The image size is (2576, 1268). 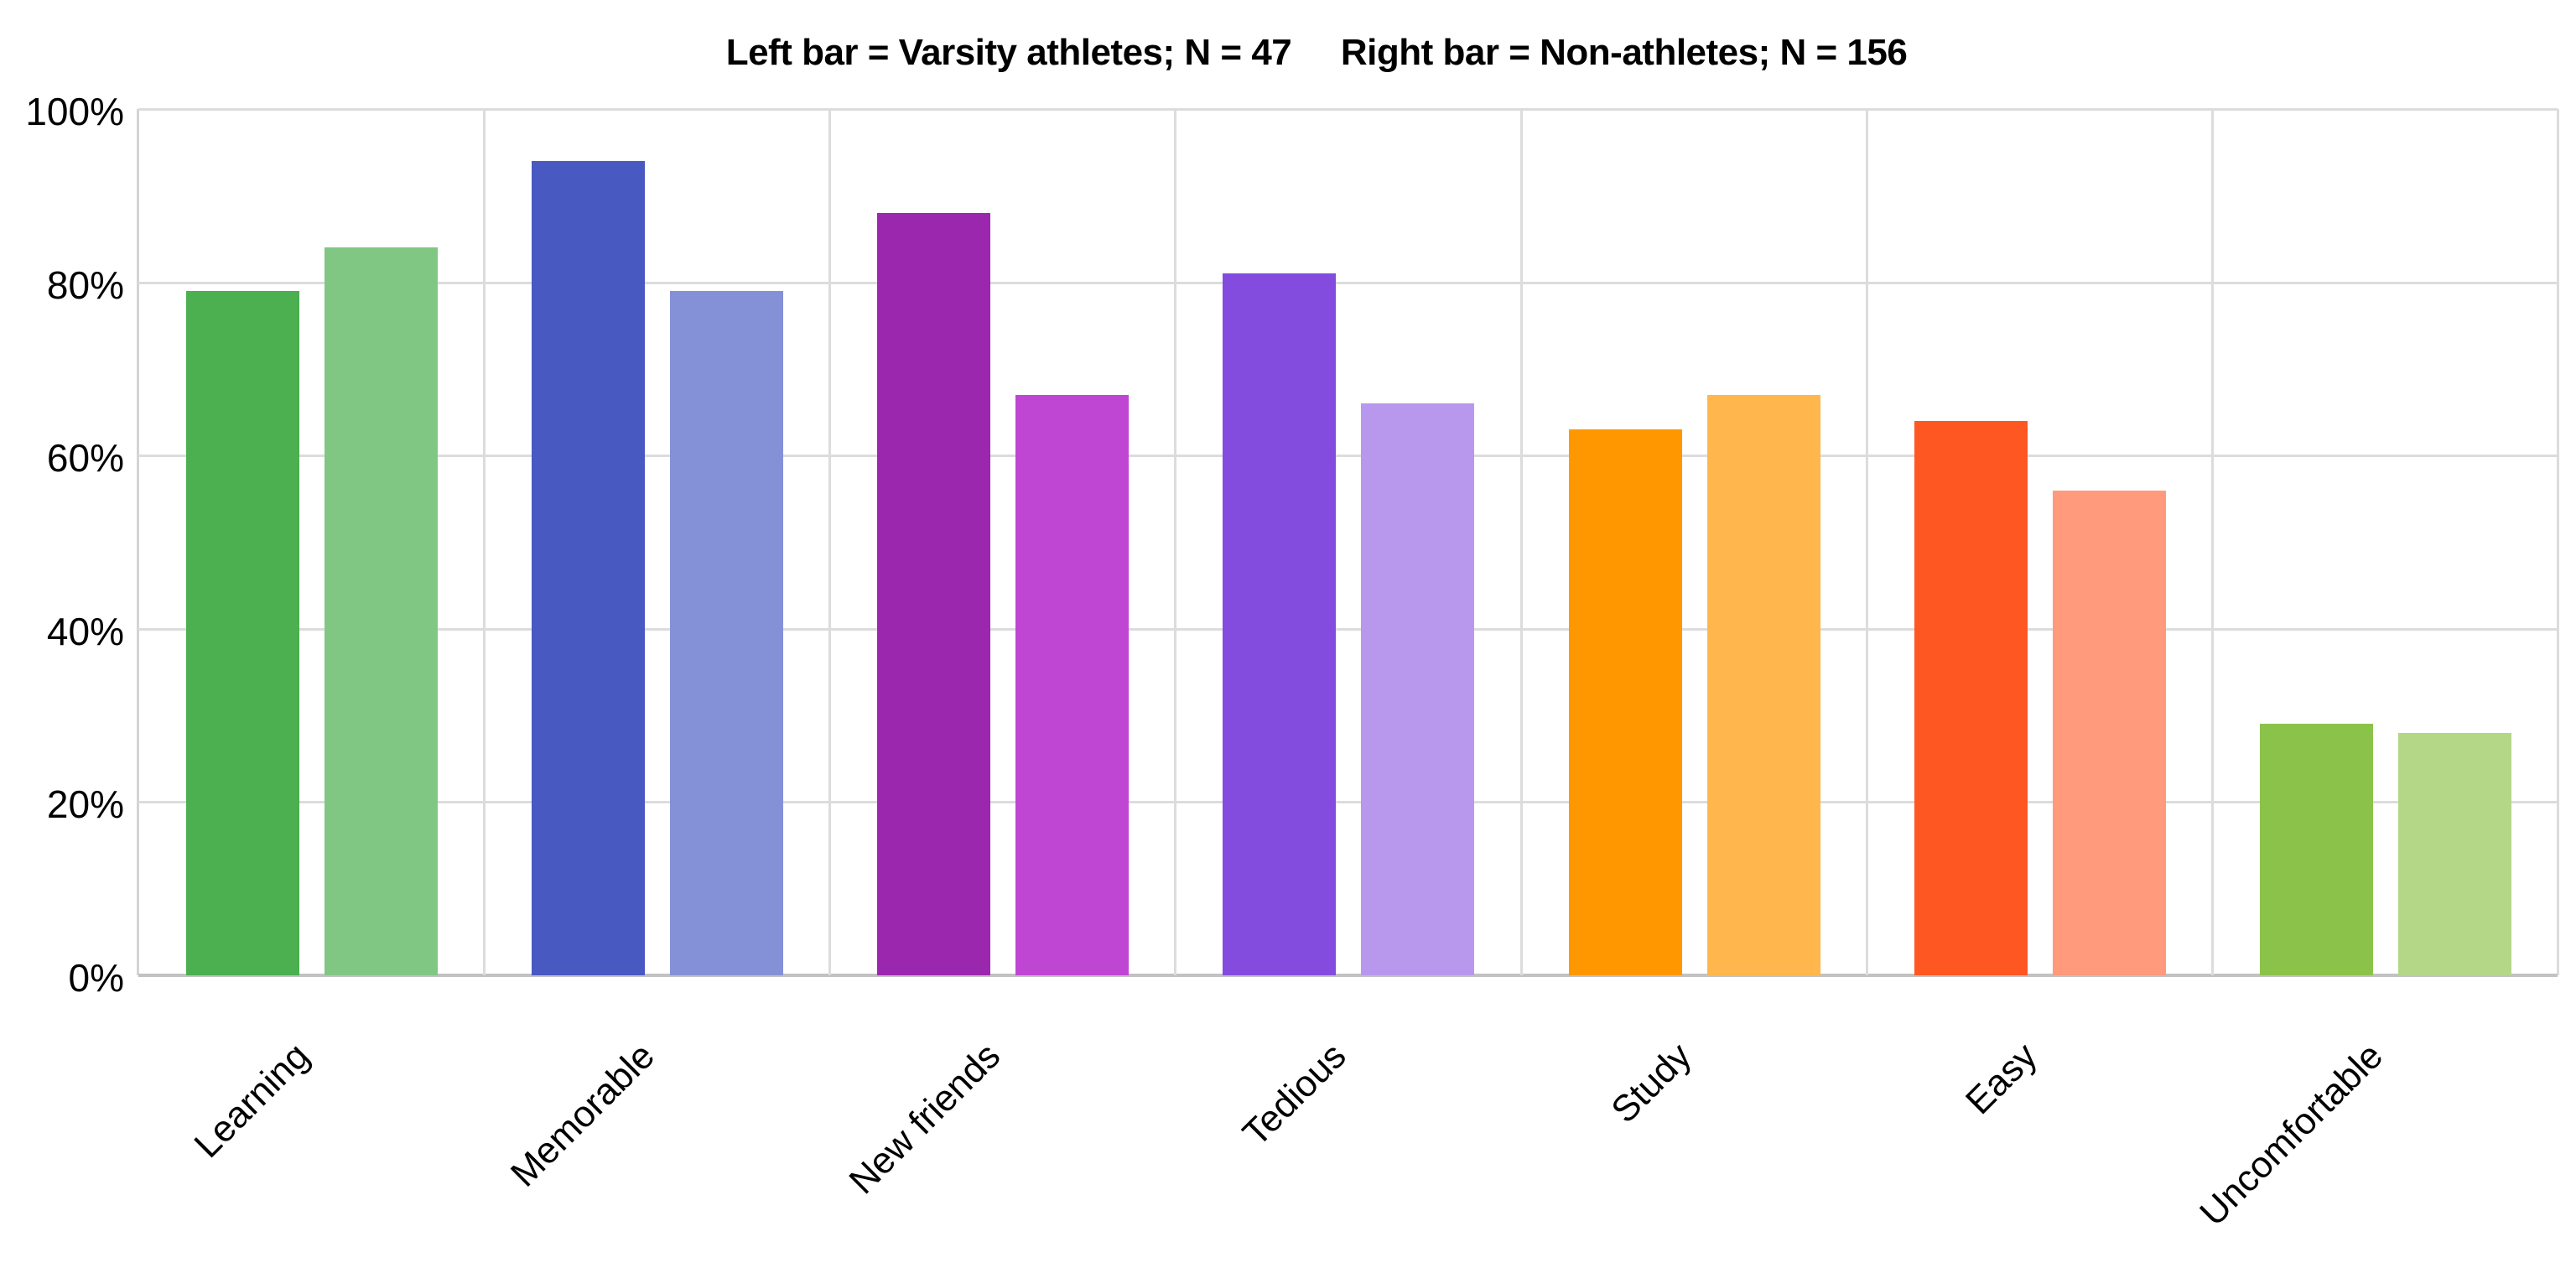 What do you see at coordinates (1348, 456) in the screenshot?
I see `gridline-60pct` at bounding box center [1348, 456].